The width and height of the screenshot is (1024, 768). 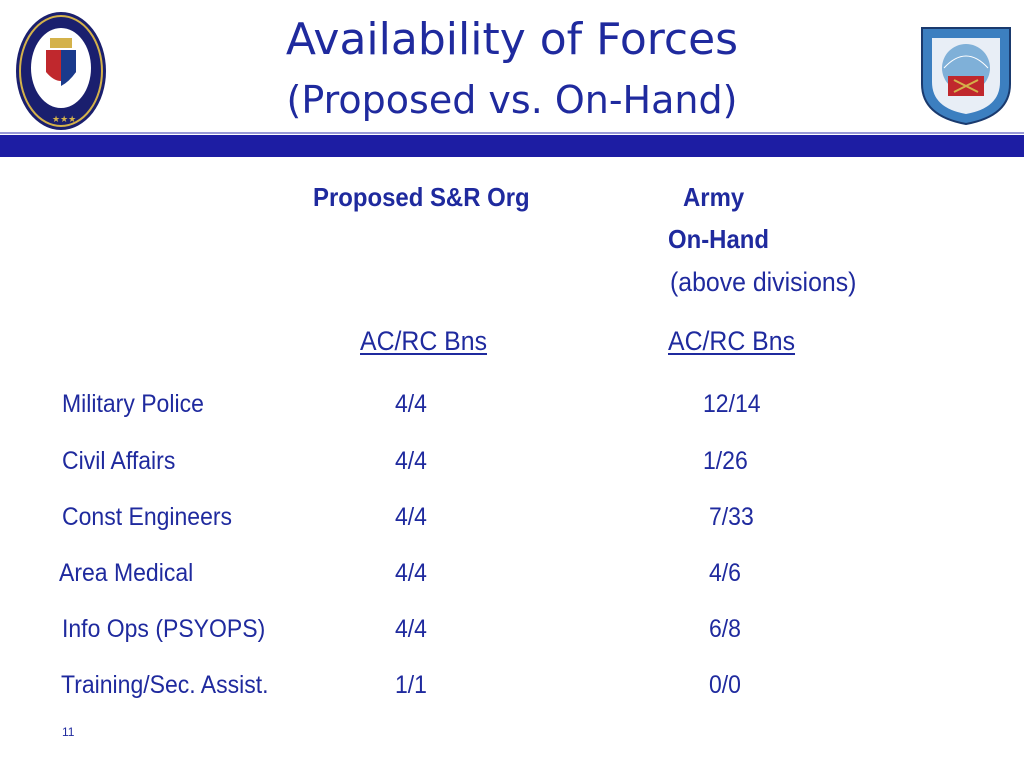 I want to click on row-label: Area Medical, so click(x=126, y=573).